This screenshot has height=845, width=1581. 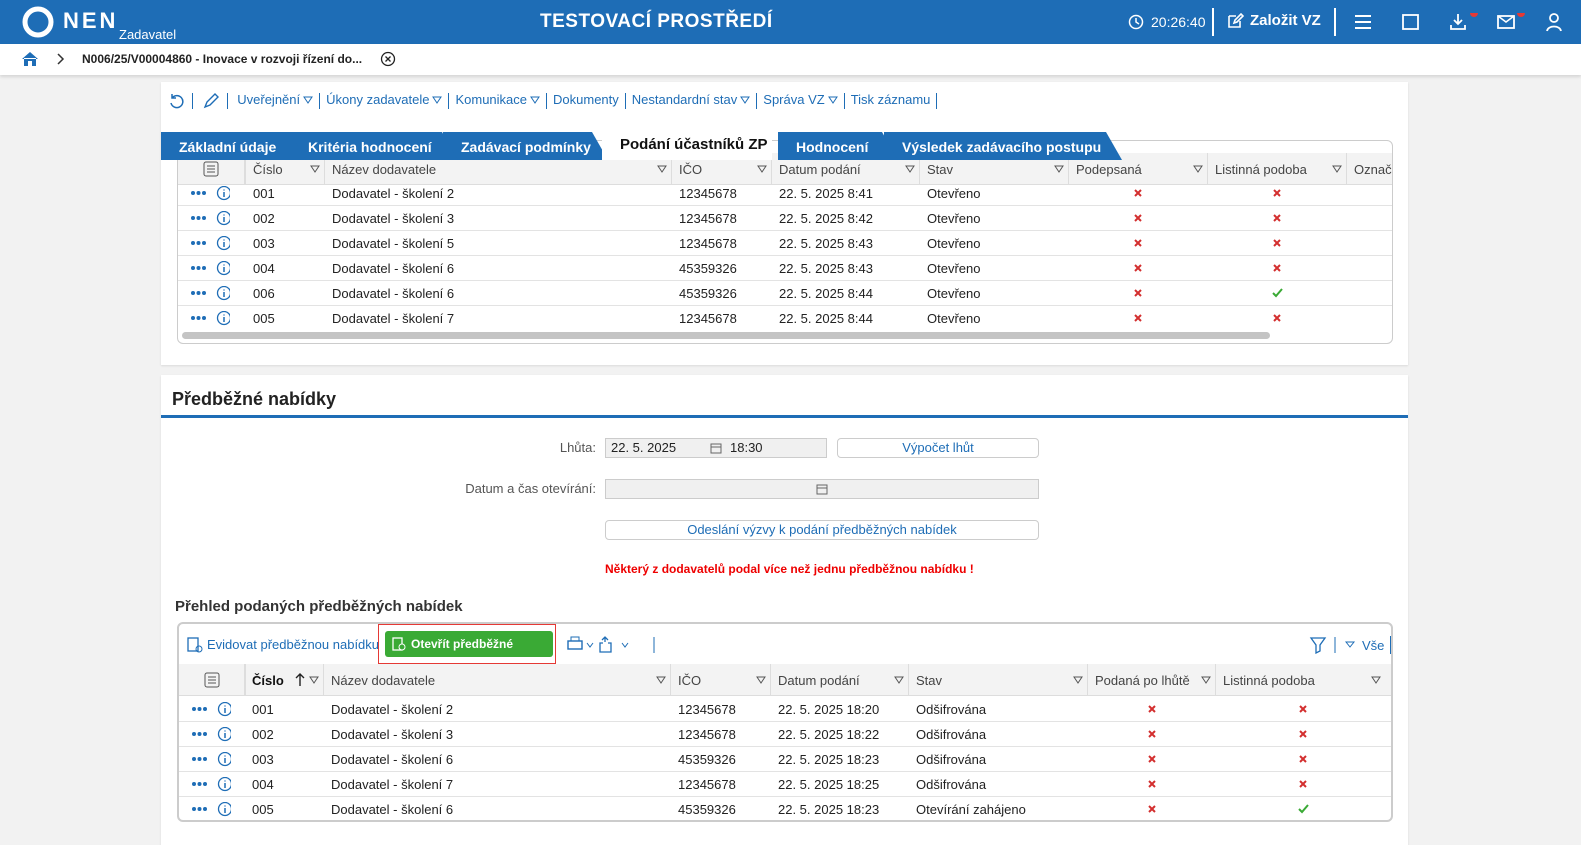 I want to click on cell: 22. 5. 2025 18:25, so click(x=828, y=784).